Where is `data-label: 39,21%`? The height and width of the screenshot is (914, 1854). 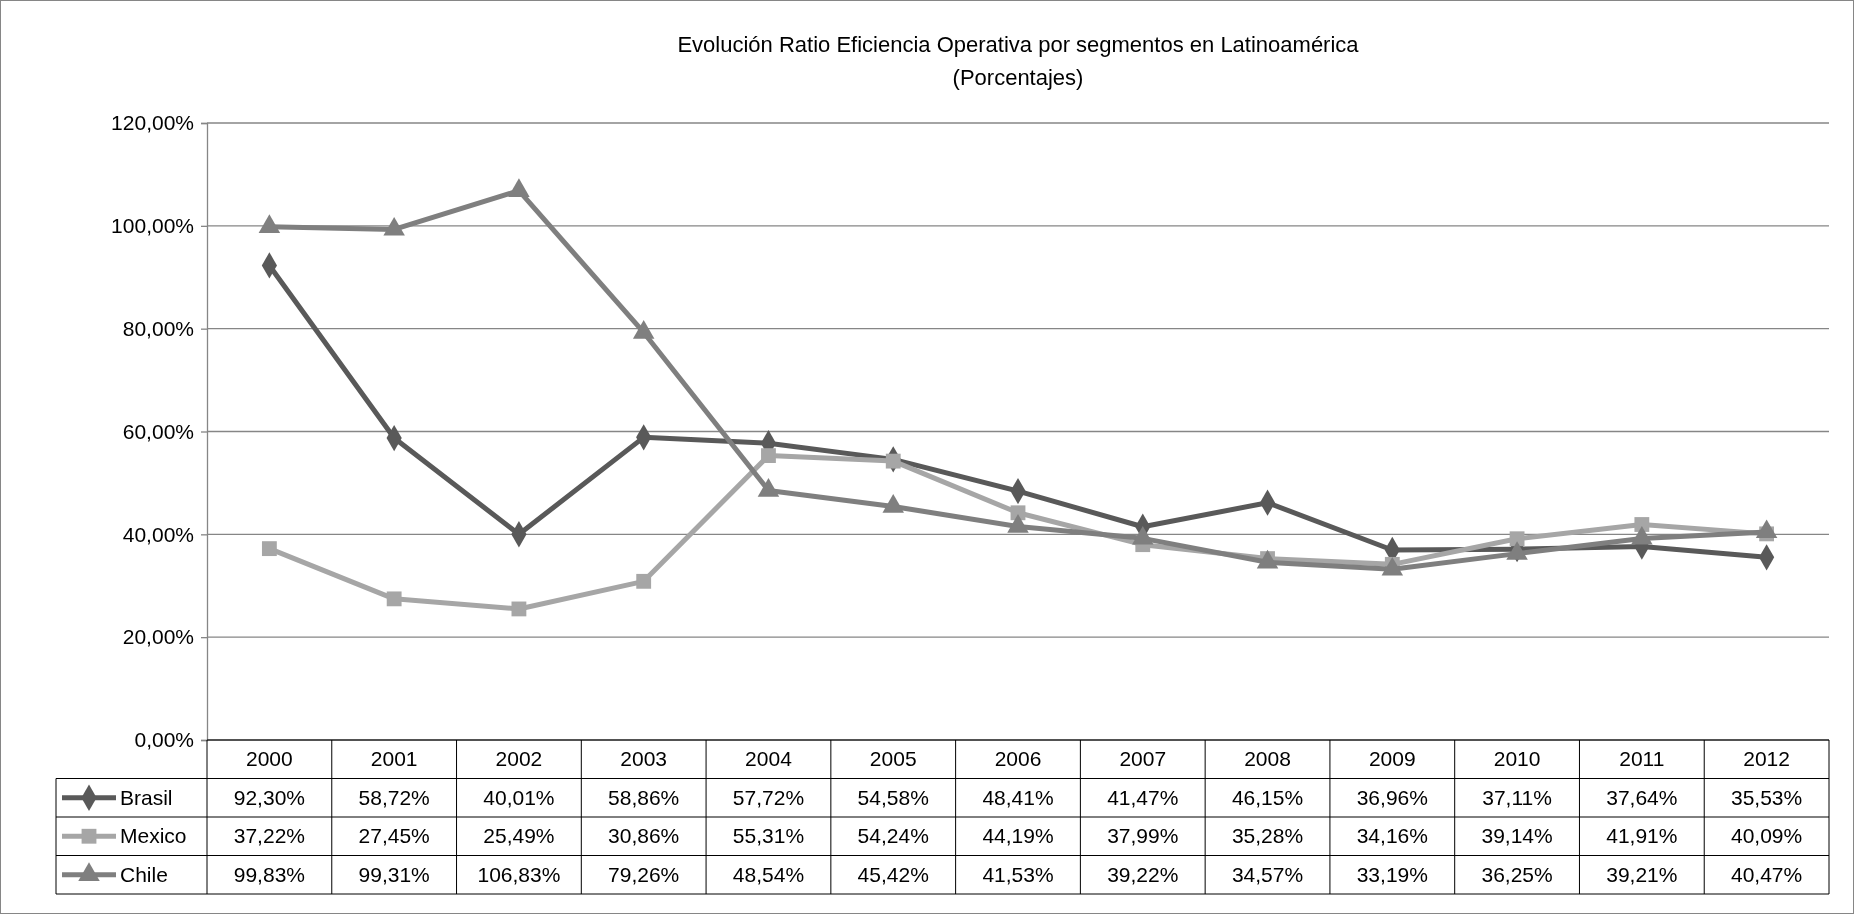
data-label: 39,21% is located at coordinates (1642, 874).